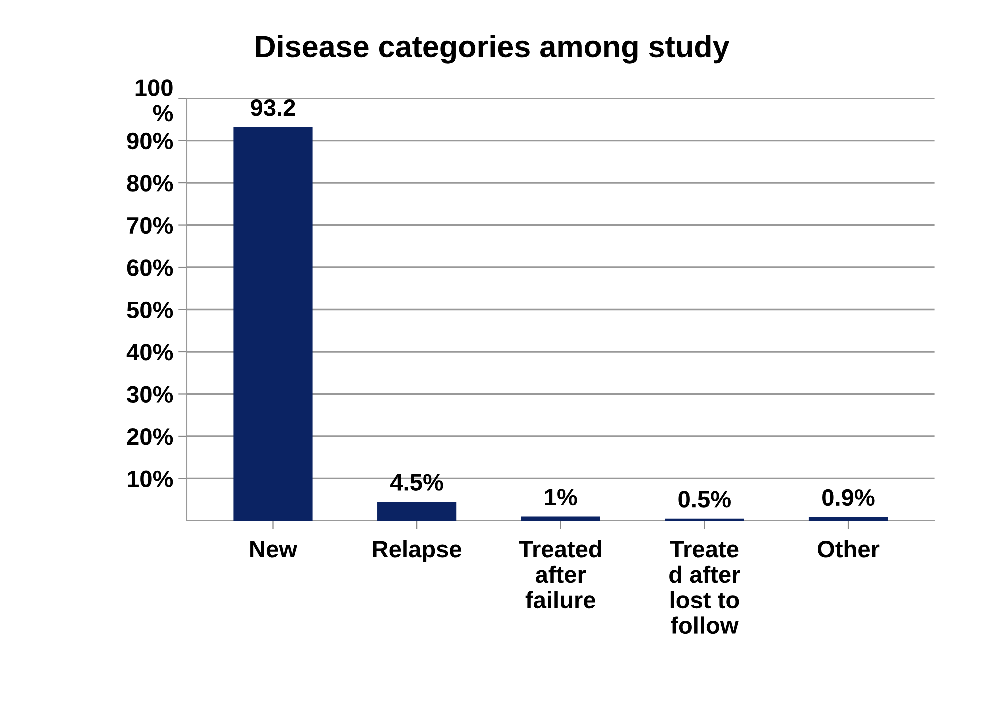 The width and height of the screenshot is (984, 704). Describe the element at coordinates (150, 183) in the screenshot. I see `y-tick-label: 80%` at that location.